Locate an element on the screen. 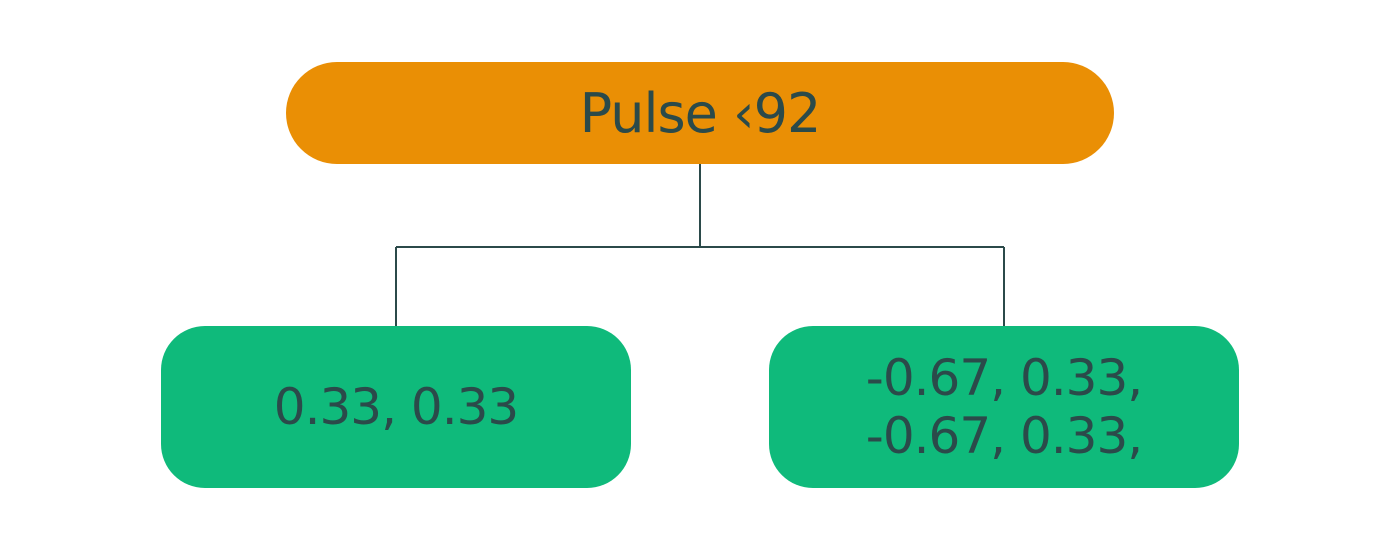  root-node-label: Pulse ‹92 is located at coordinates (700, 113).